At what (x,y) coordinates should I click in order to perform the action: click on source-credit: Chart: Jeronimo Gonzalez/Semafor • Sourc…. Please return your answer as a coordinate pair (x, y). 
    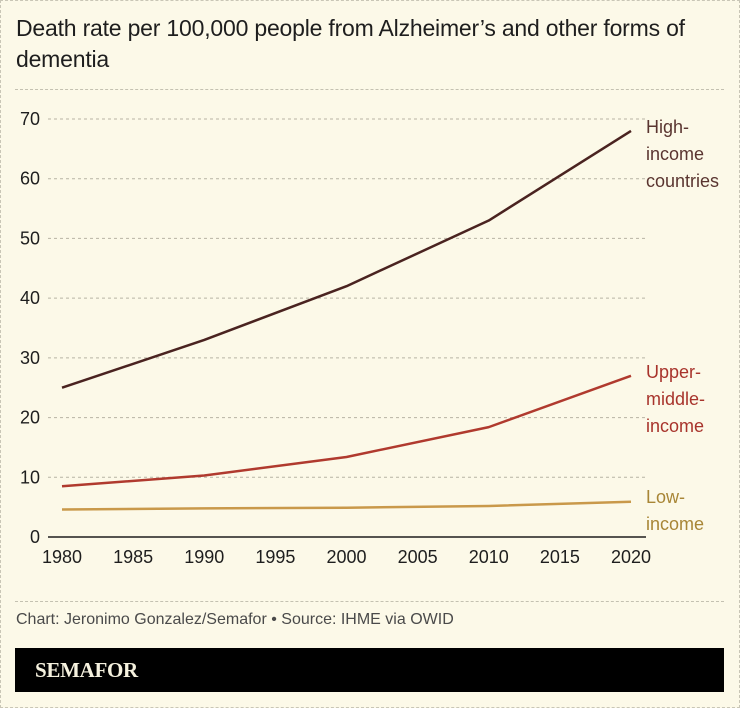
    Looking at the image, I should click on (235, 619).